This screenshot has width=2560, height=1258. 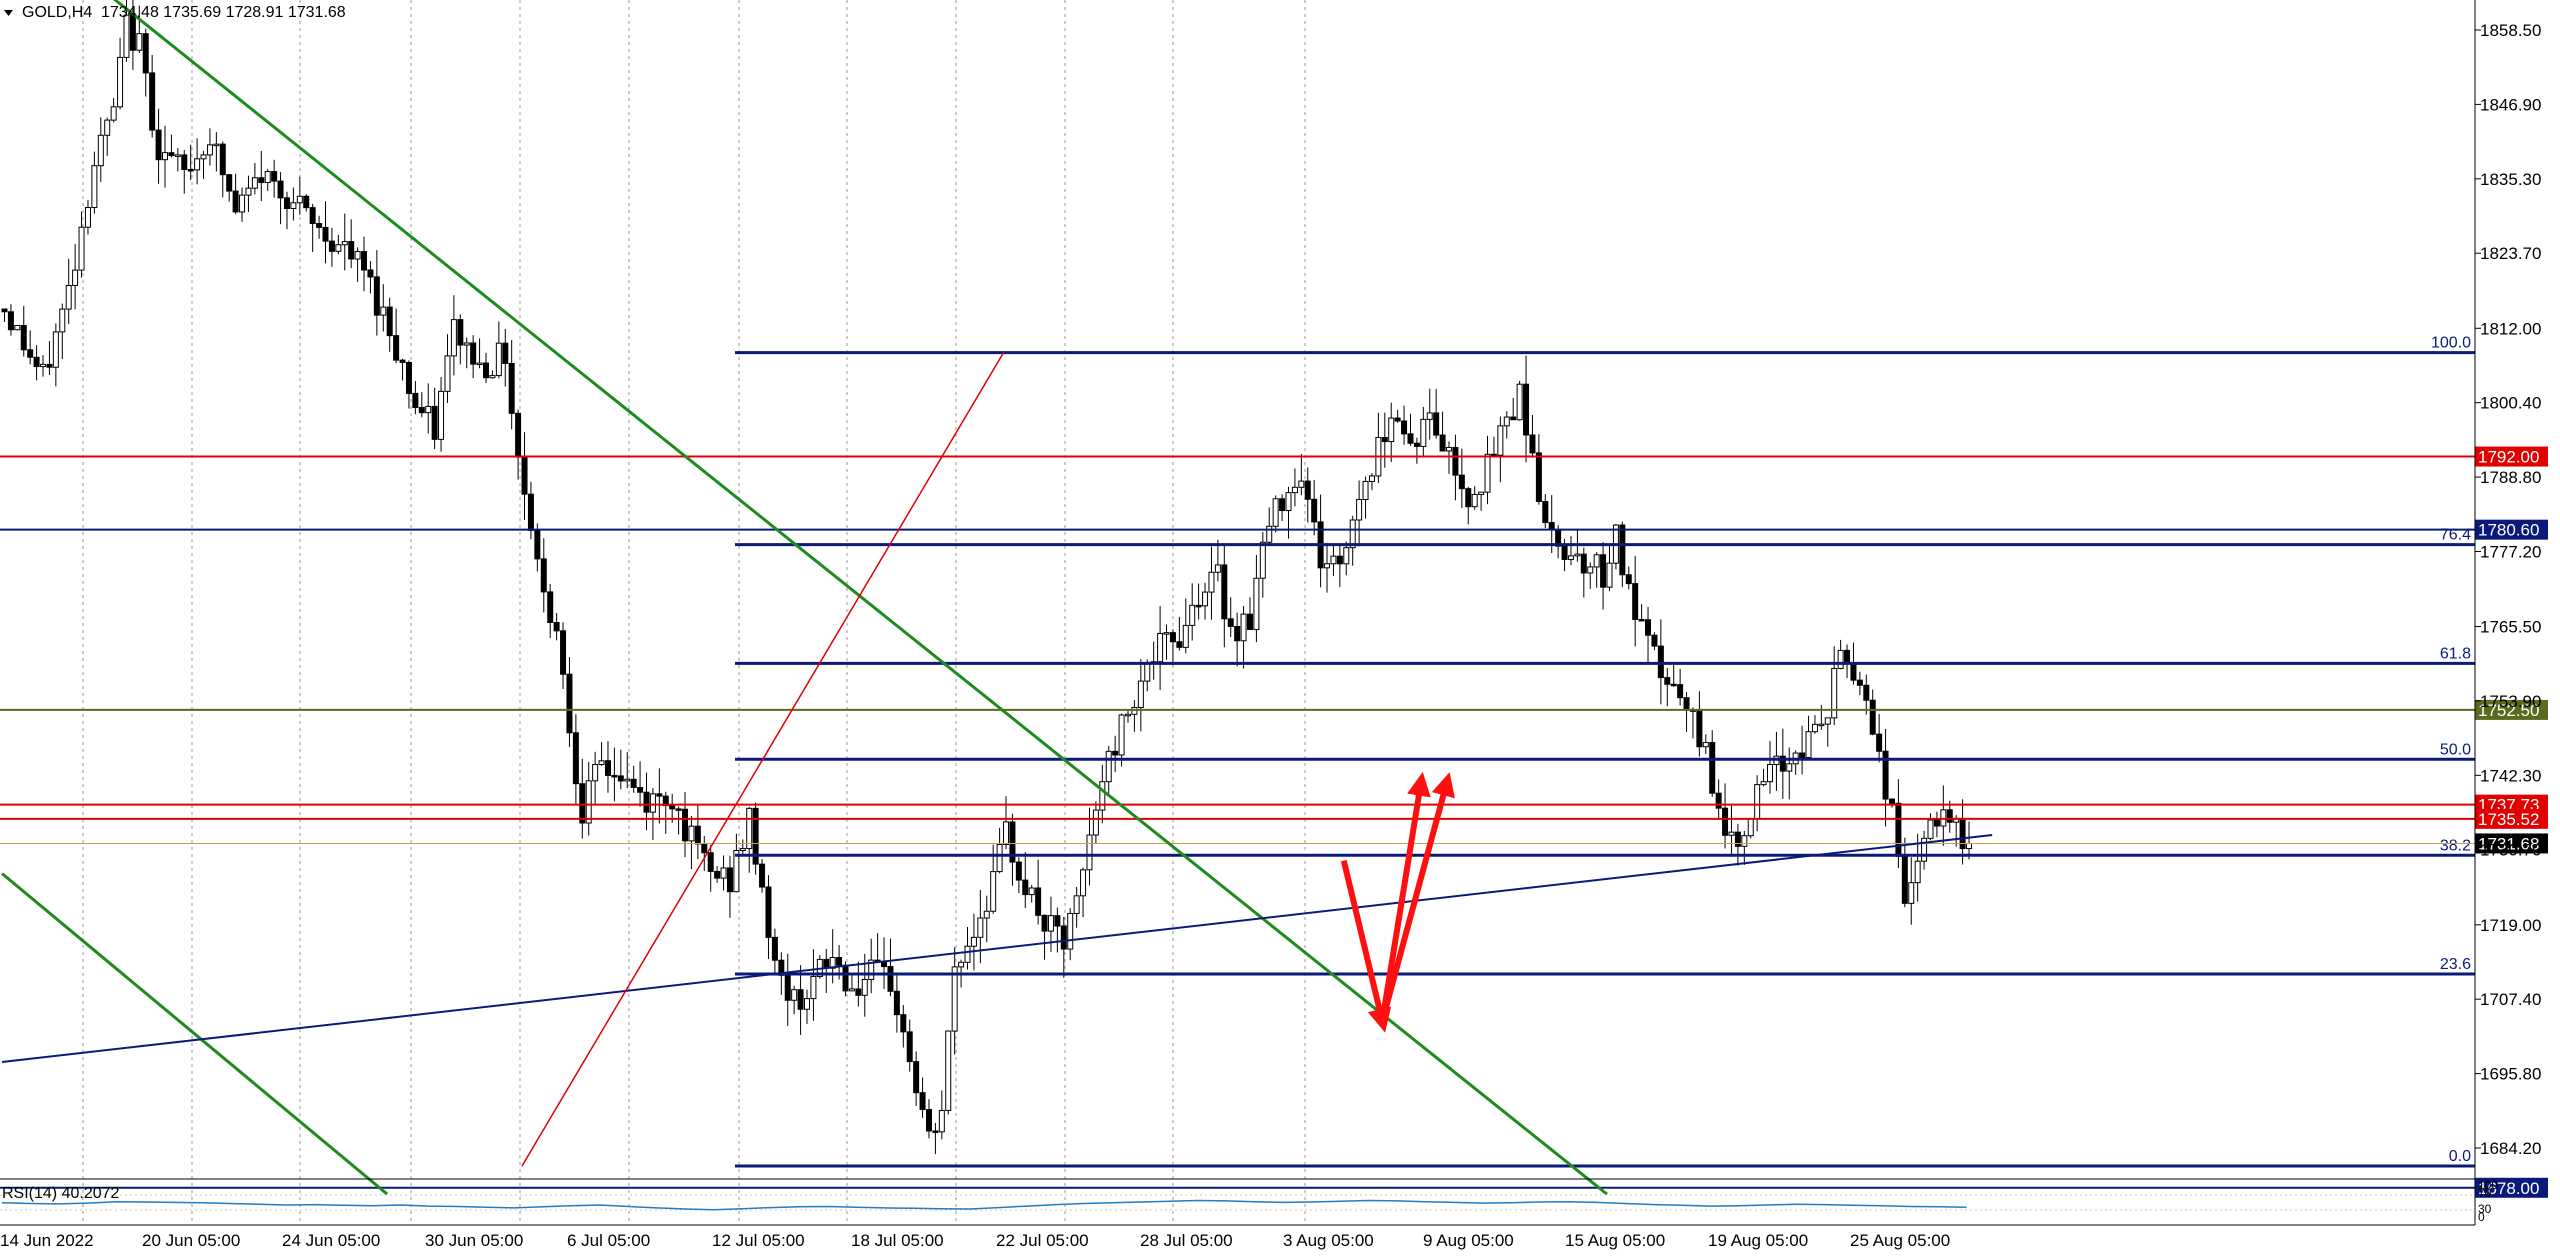 I want to click on price-level-tag-label-1: 1780.60, so click(x=2508, y=530).